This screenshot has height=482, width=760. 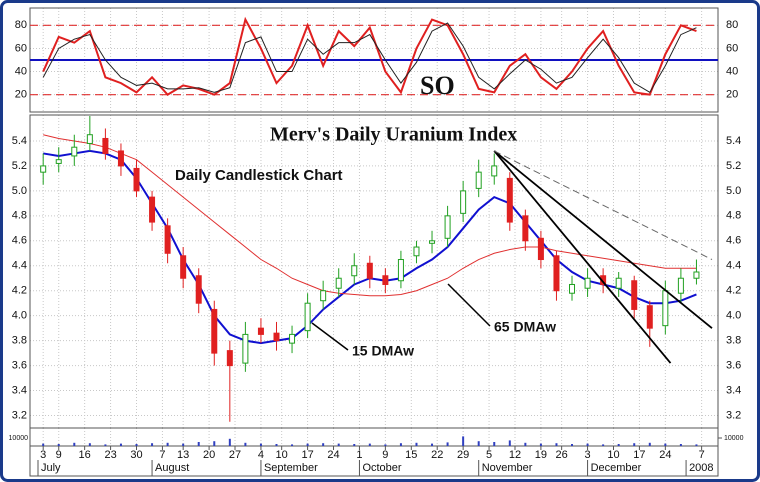 What do you see at coordinates (21, 95) in the screenshot?
I see `y-tick-label: 20` at bounding box center [21, 95].